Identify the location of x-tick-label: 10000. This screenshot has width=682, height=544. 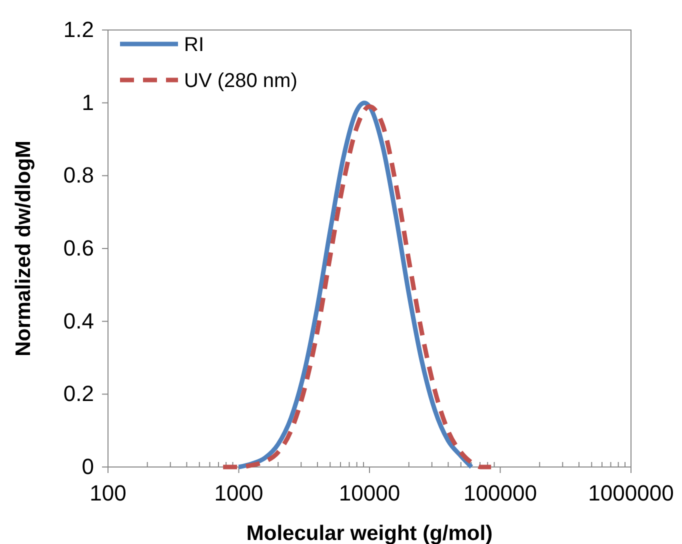
(369, 493).